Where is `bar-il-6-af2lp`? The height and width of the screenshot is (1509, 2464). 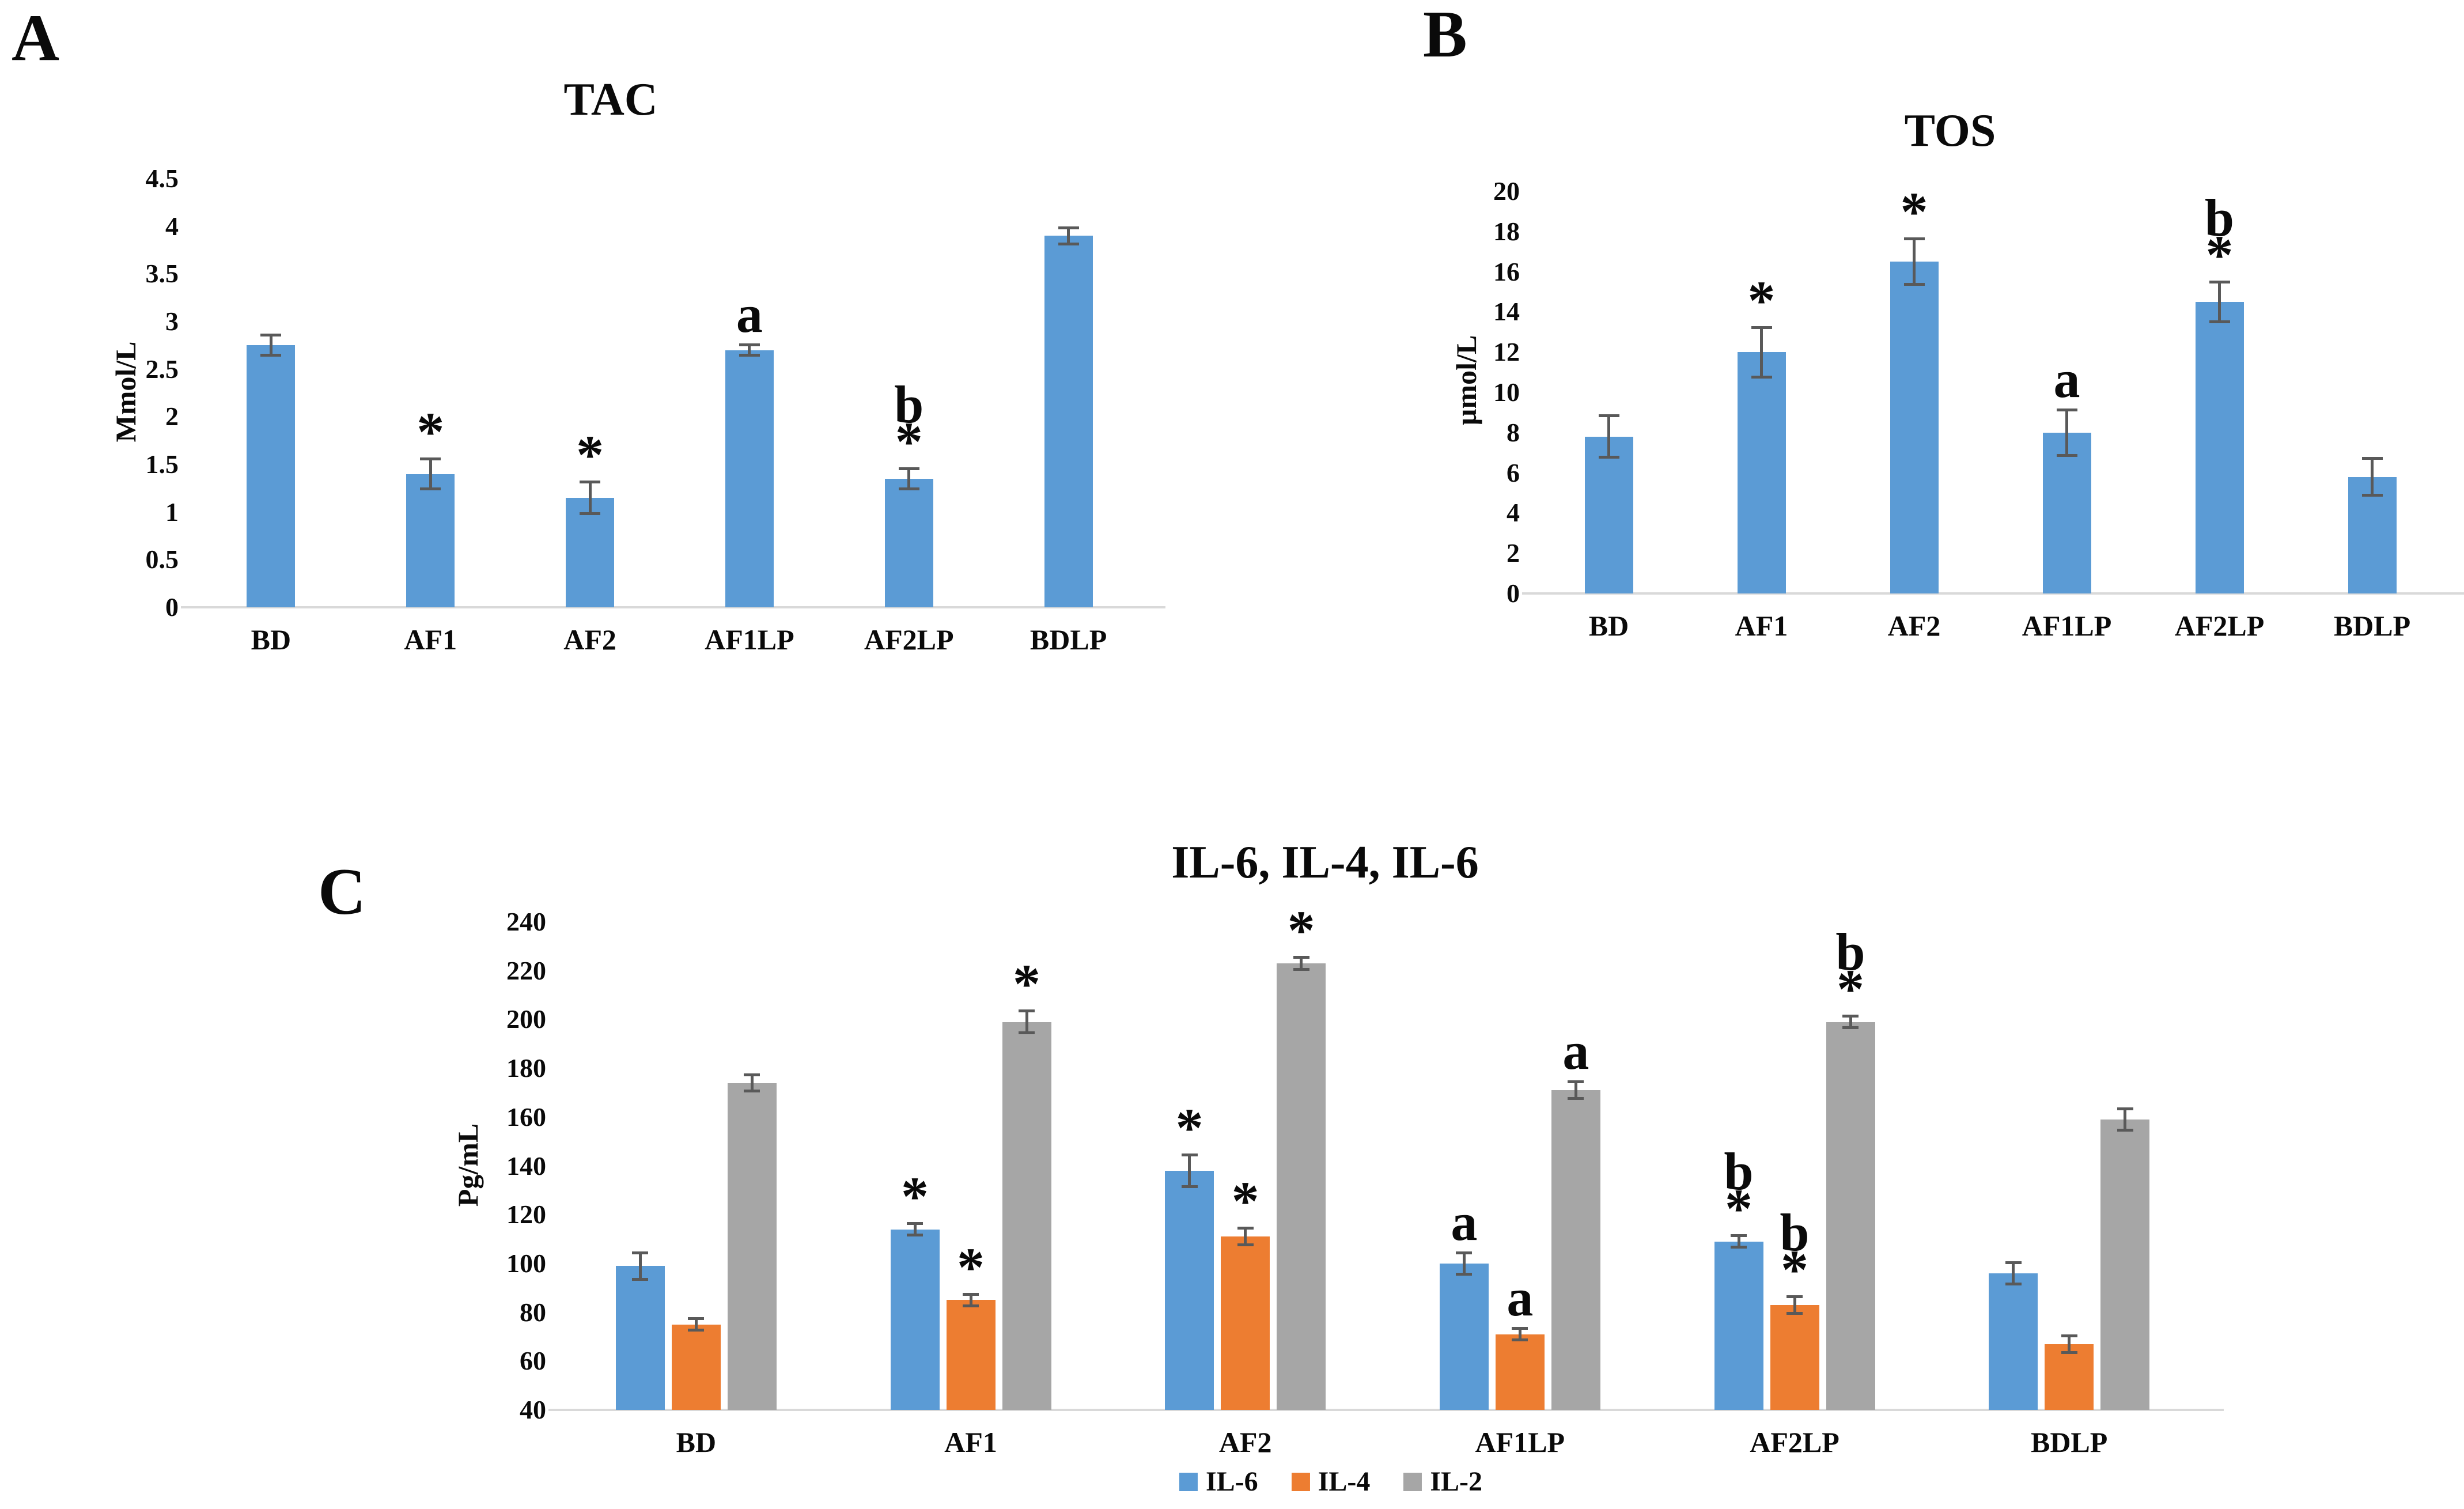
bar-il-6-af2lp is located at coordinates (1739, 1325).